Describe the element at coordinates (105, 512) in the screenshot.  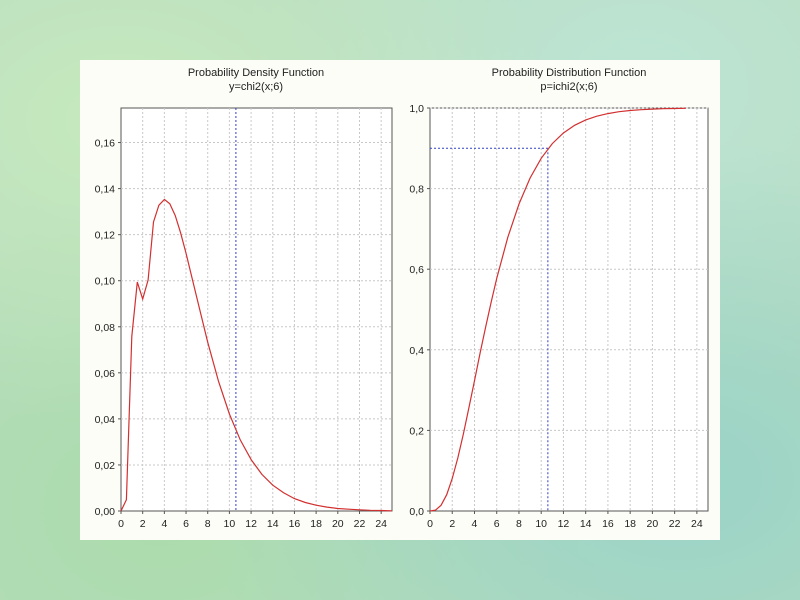
I see `pdf-y-tick-label: 0,00` at that location.